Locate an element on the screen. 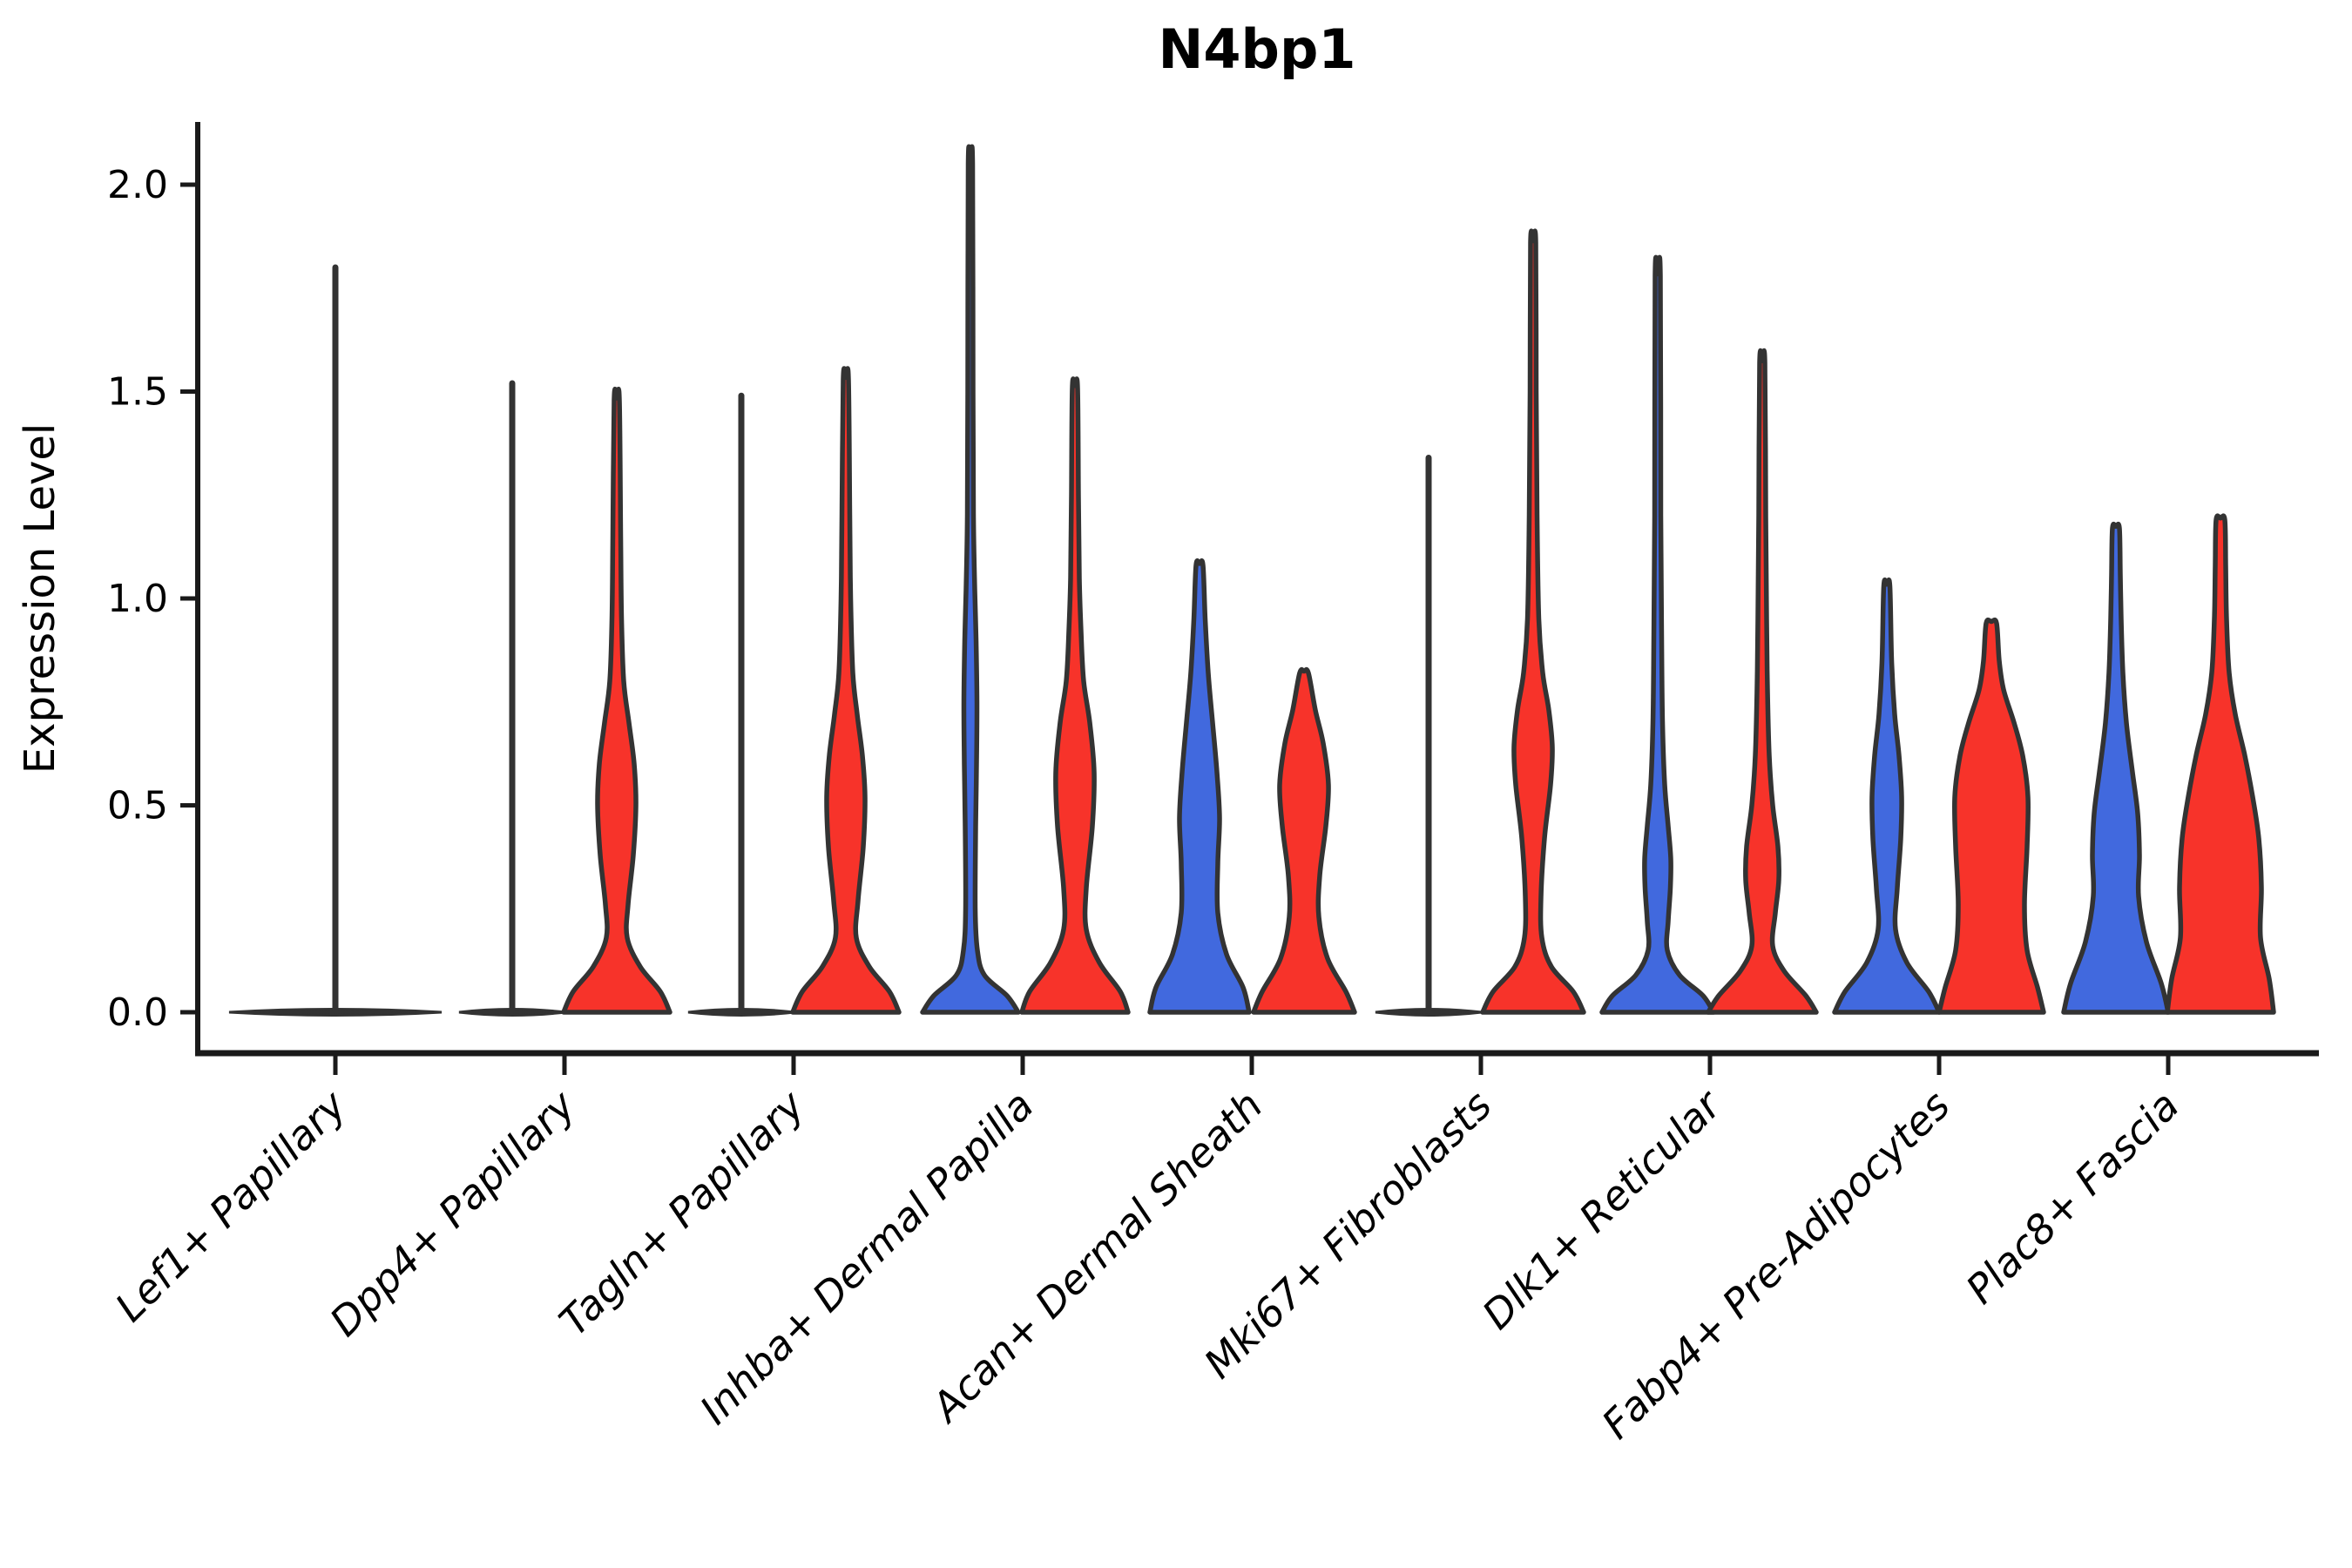  y-tick-label: 2.0 is located at coordinates (137, 185).